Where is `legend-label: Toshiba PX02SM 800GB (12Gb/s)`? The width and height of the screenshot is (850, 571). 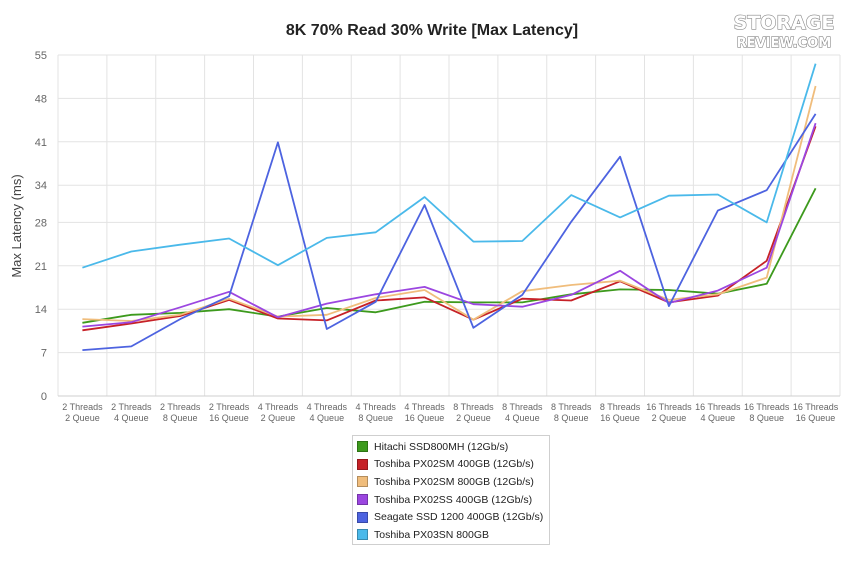 legend-label: Toshiba PX02SM 800GB (12Gb/s) is located at coordinates (454, 481).